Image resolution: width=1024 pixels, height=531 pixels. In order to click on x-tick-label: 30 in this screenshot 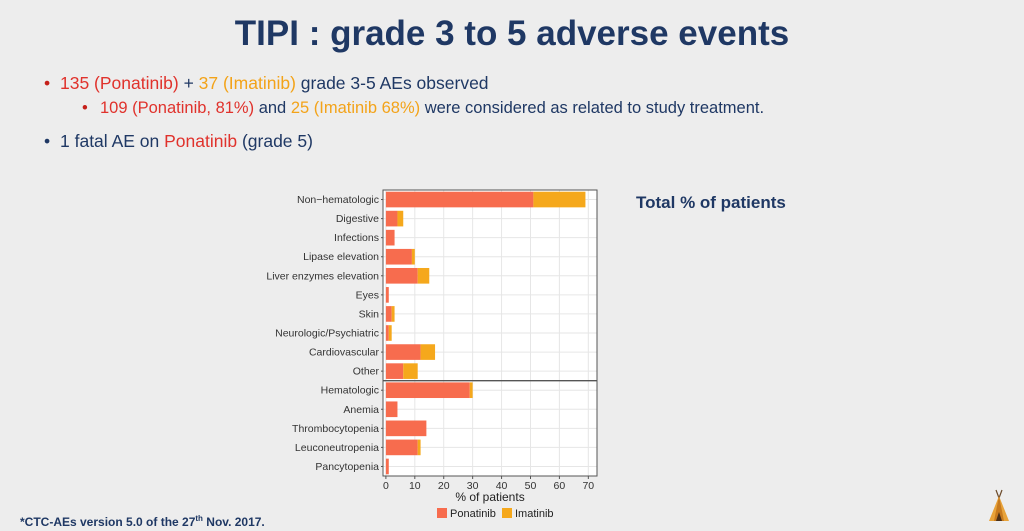, I will do `click(473, 486)`.